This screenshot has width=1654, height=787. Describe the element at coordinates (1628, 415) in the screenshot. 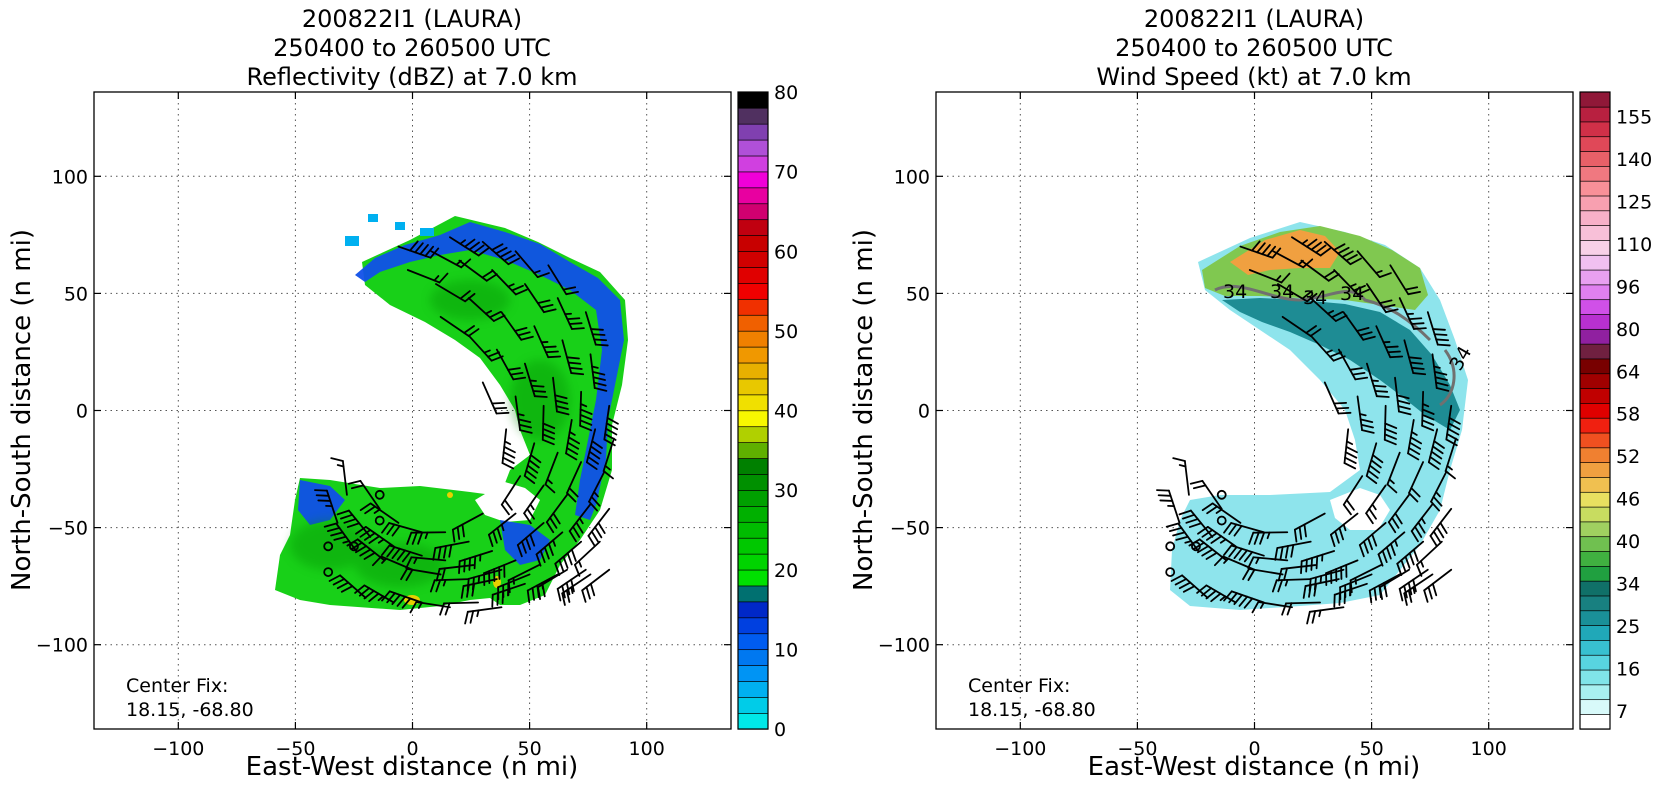

I see `colorbar-tick-label: 58` at that location.